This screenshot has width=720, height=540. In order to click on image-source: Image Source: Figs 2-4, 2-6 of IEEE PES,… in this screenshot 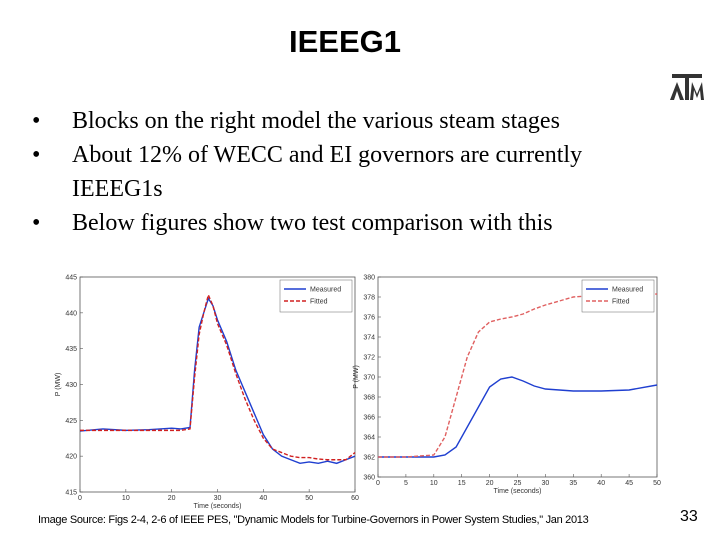, I will do `click(313, 520)`.